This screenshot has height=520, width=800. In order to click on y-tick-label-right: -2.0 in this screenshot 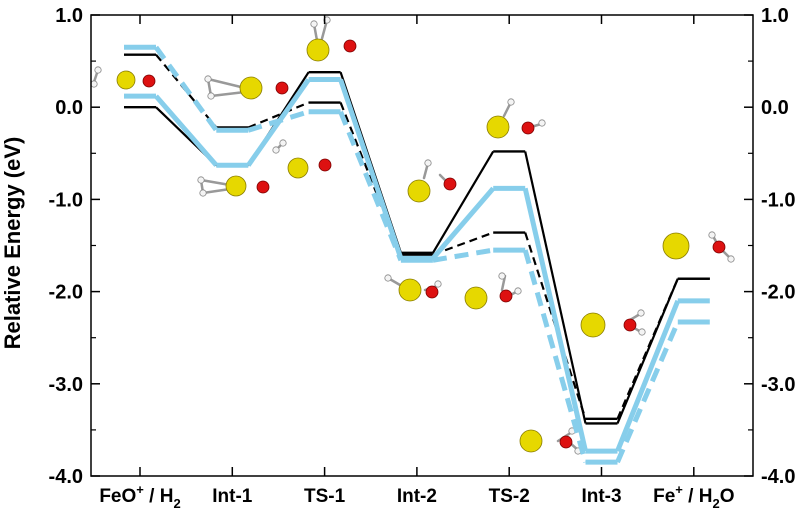, I will do `click(778, 293)`.